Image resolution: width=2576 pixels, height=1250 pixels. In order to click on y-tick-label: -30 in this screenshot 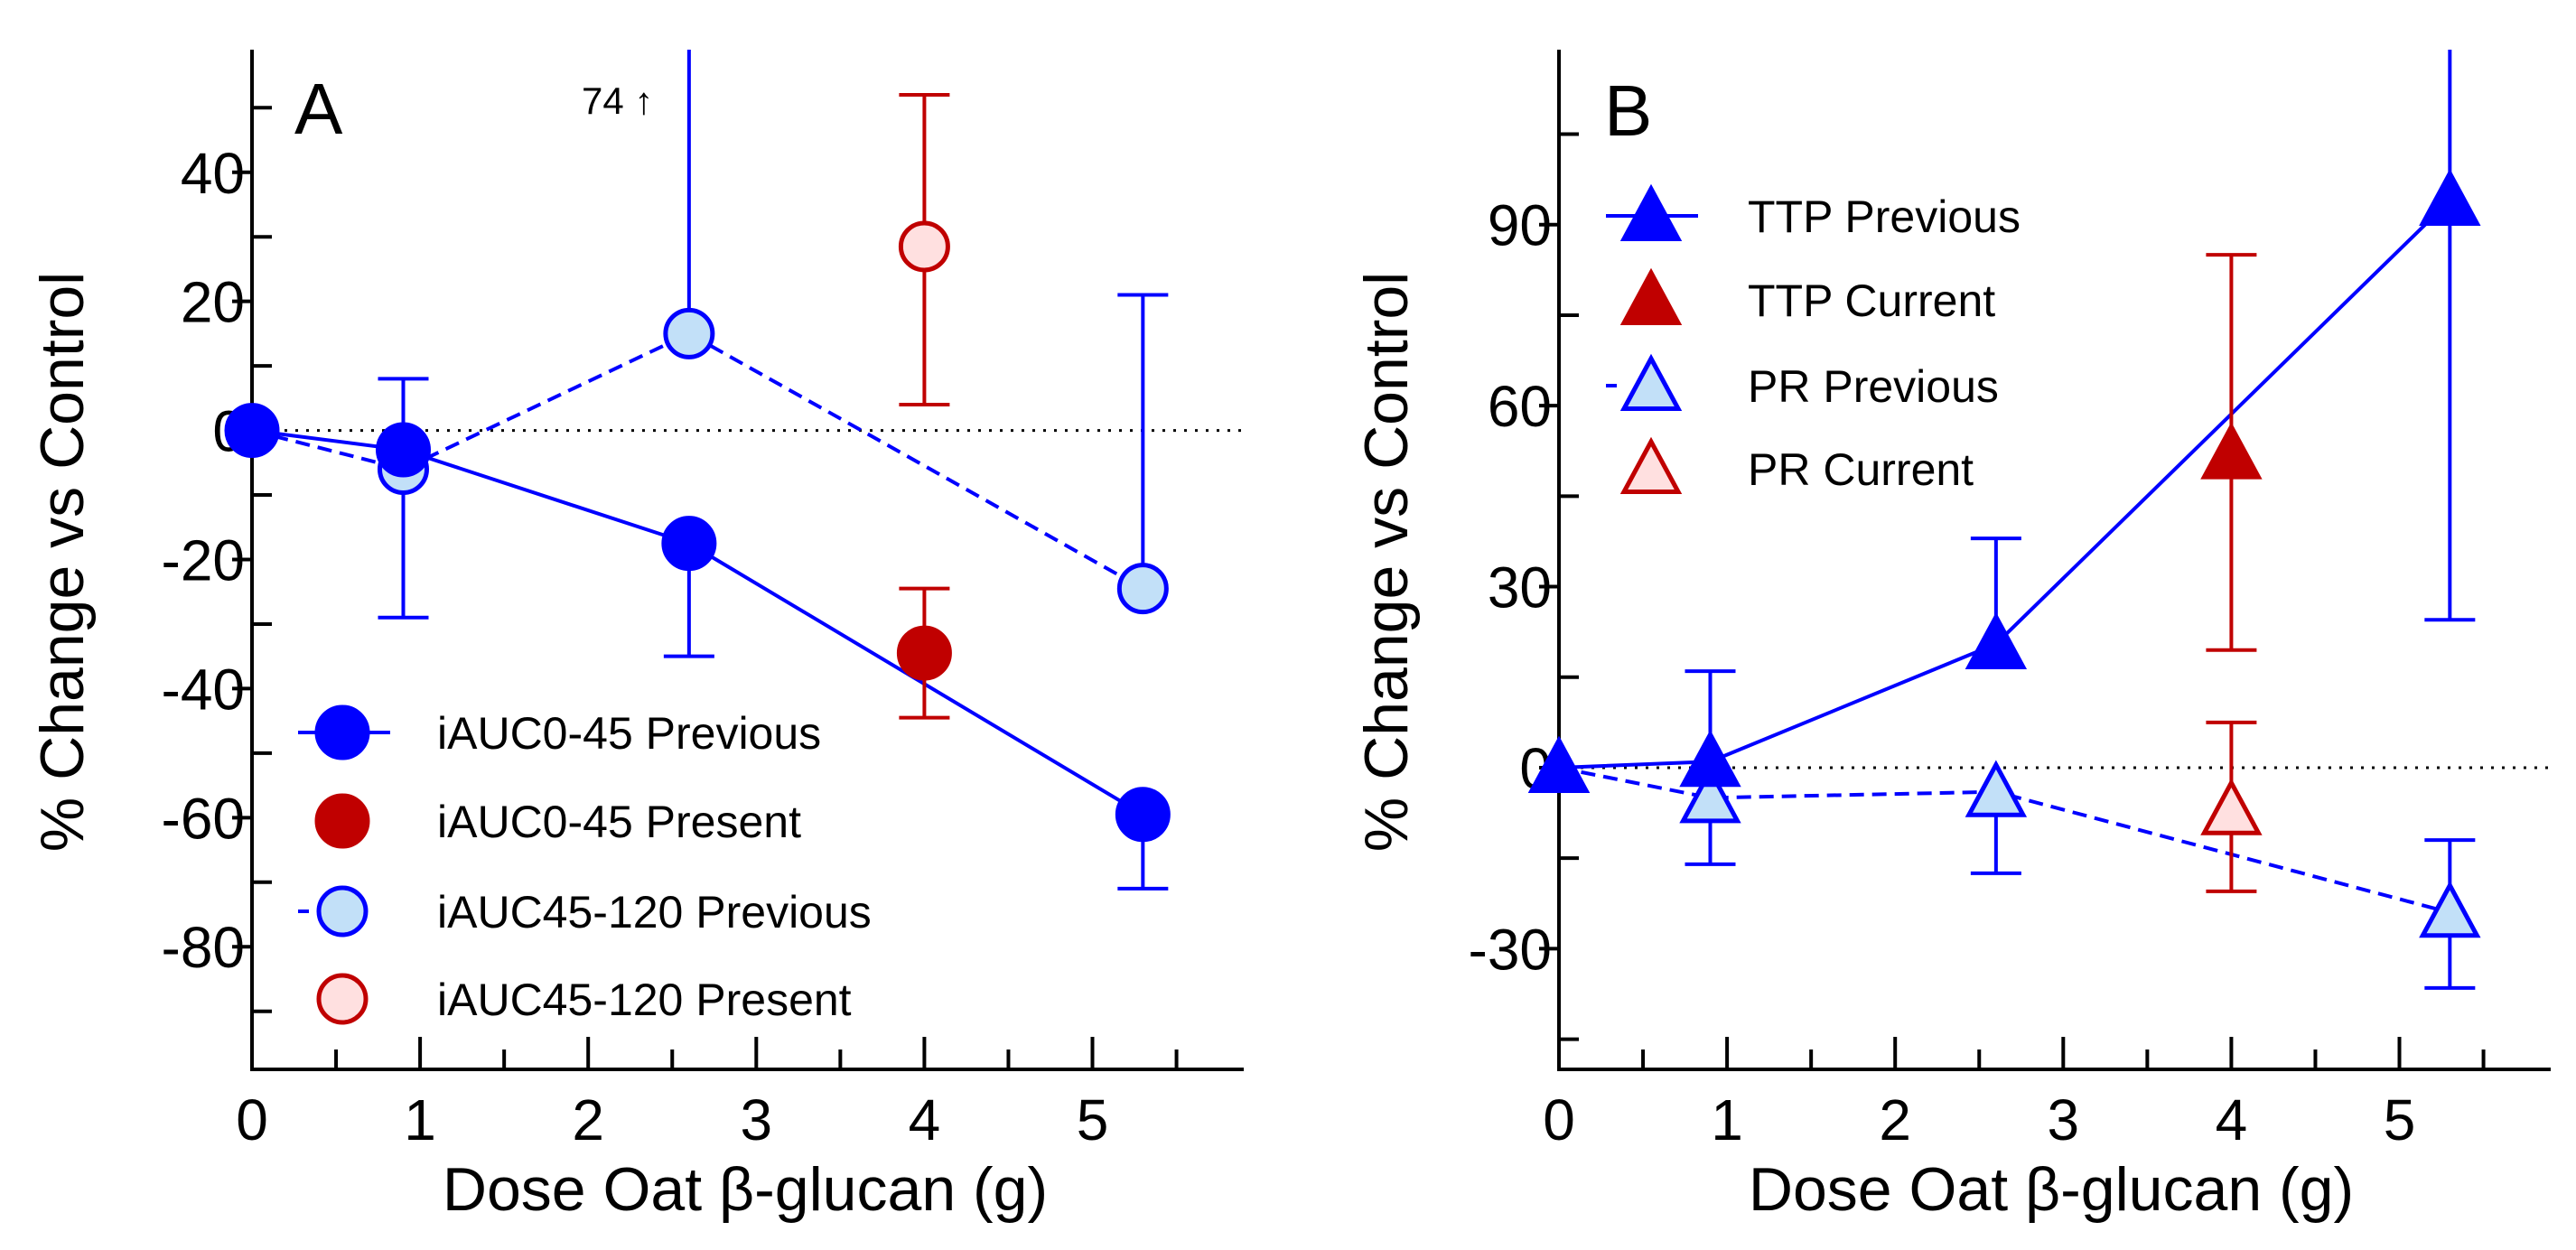, I will do `click(1511, 949)`.